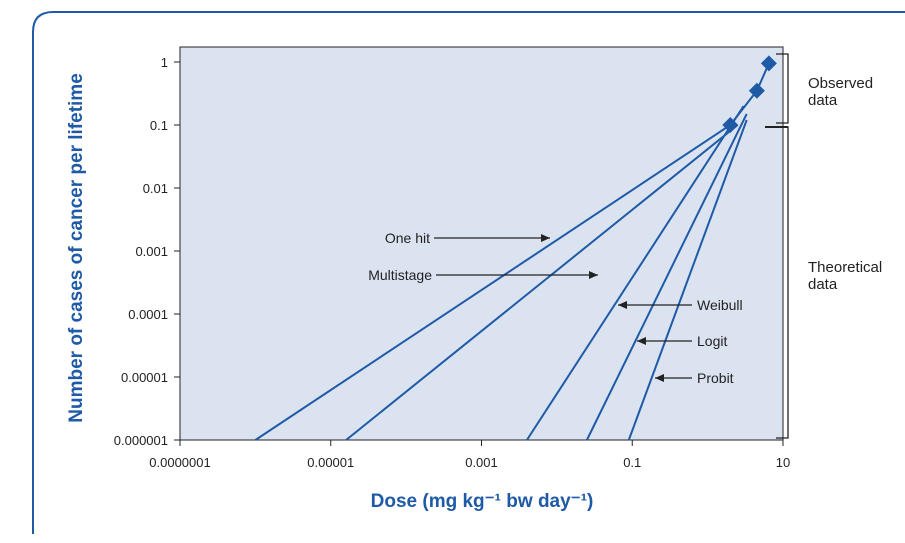  Describe the element at coordinates (164, 62) in the screenshot. I see `y-tick-label: 1` at that location.